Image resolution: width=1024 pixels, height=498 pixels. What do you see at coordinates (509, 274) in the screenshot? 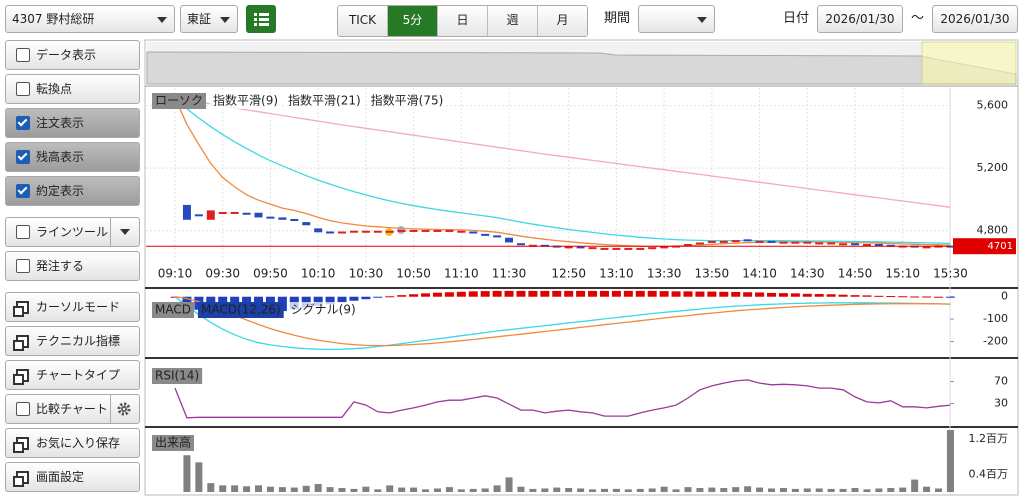
I see `x-tick-label: 11:30` at bounding box center [509, 274].